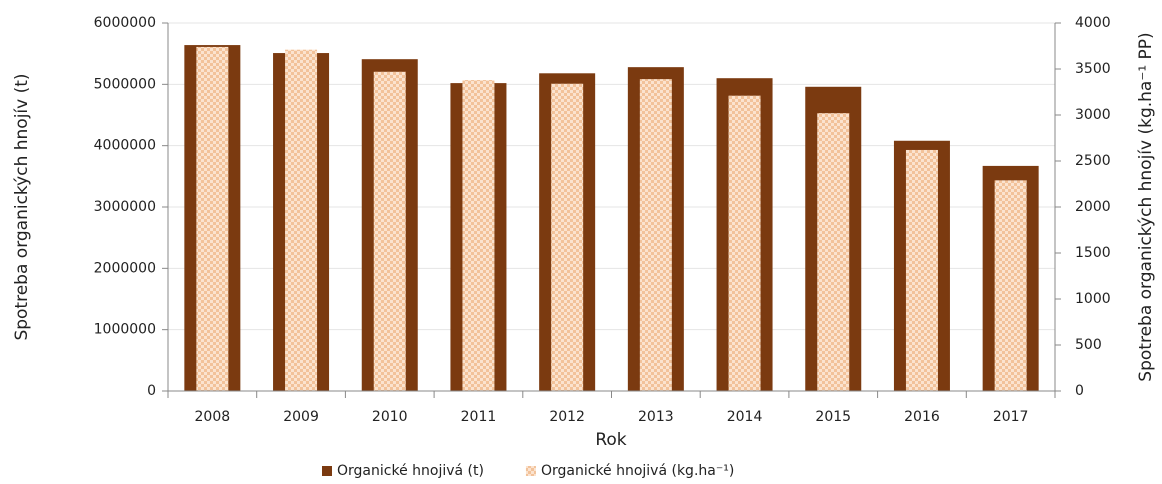  Describe the element at coordinates (1093, 23) in the screenshot. I see `y2-tick-label: 4000` at that location.